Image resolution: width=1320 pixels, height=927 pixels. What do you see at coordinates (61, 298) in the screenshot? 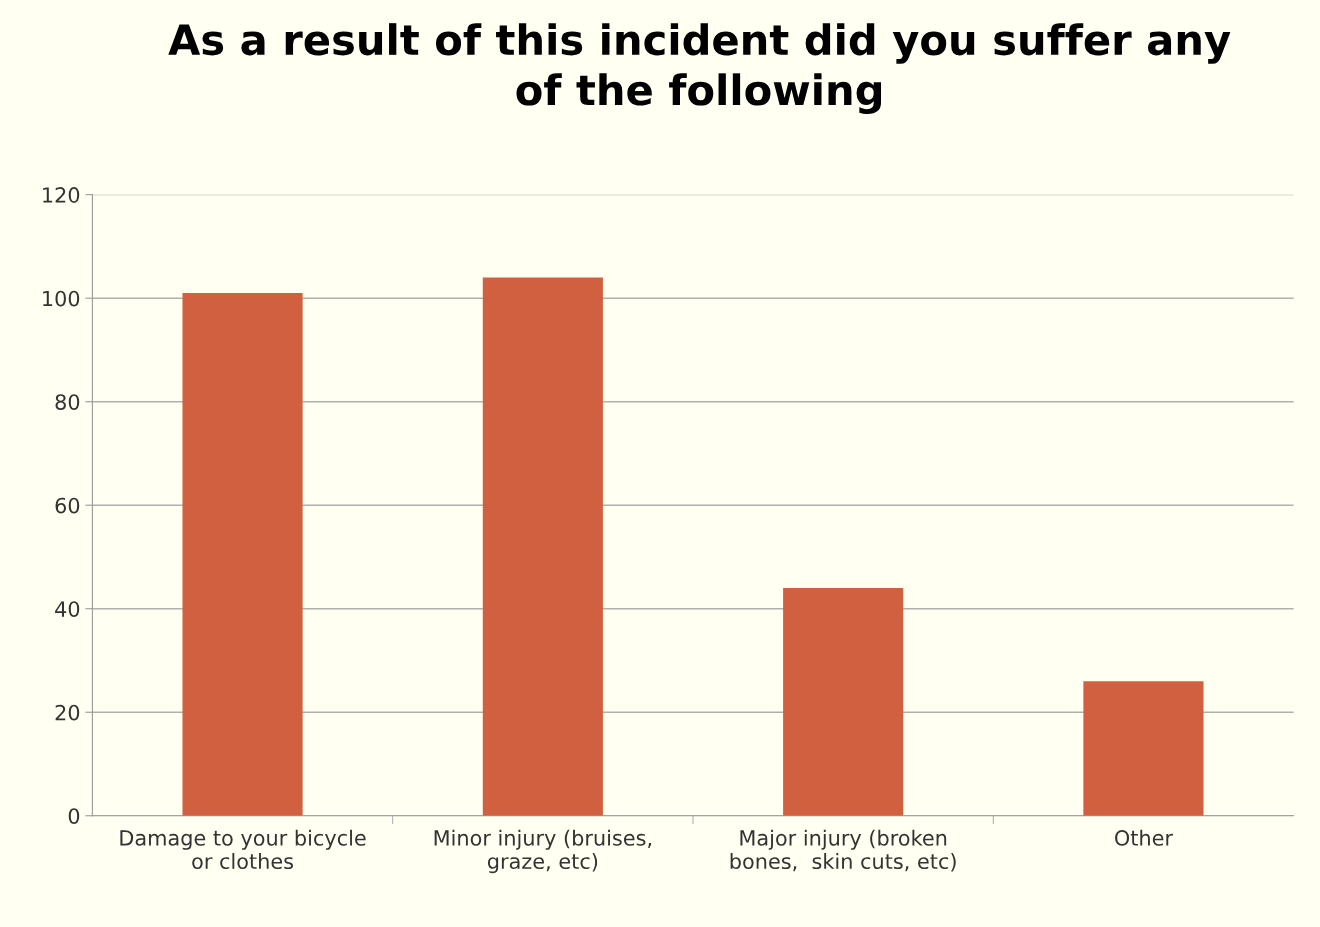
I see `y-tick-label: 100` at bounding box center [61, 298].